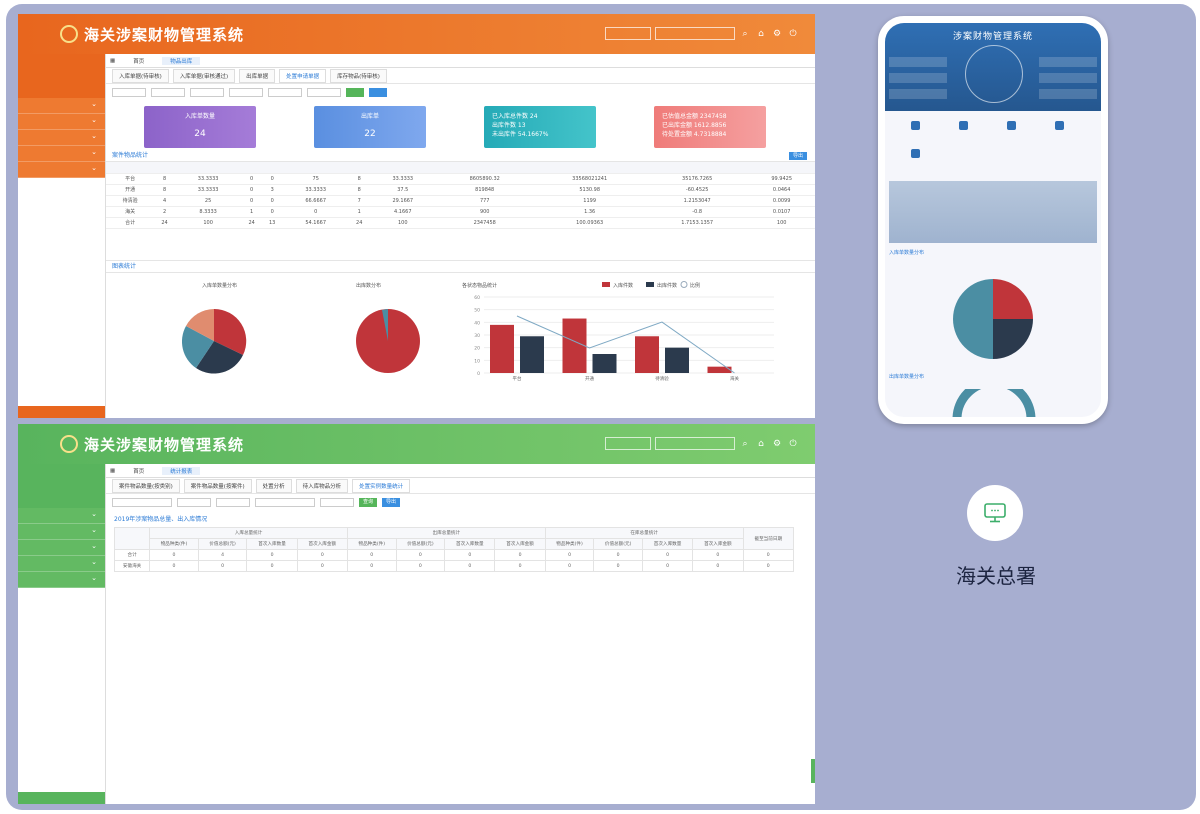  Describe the element at coordinates (761, 33) in the screenshot. I see `home-icon: ⌂` at that location.